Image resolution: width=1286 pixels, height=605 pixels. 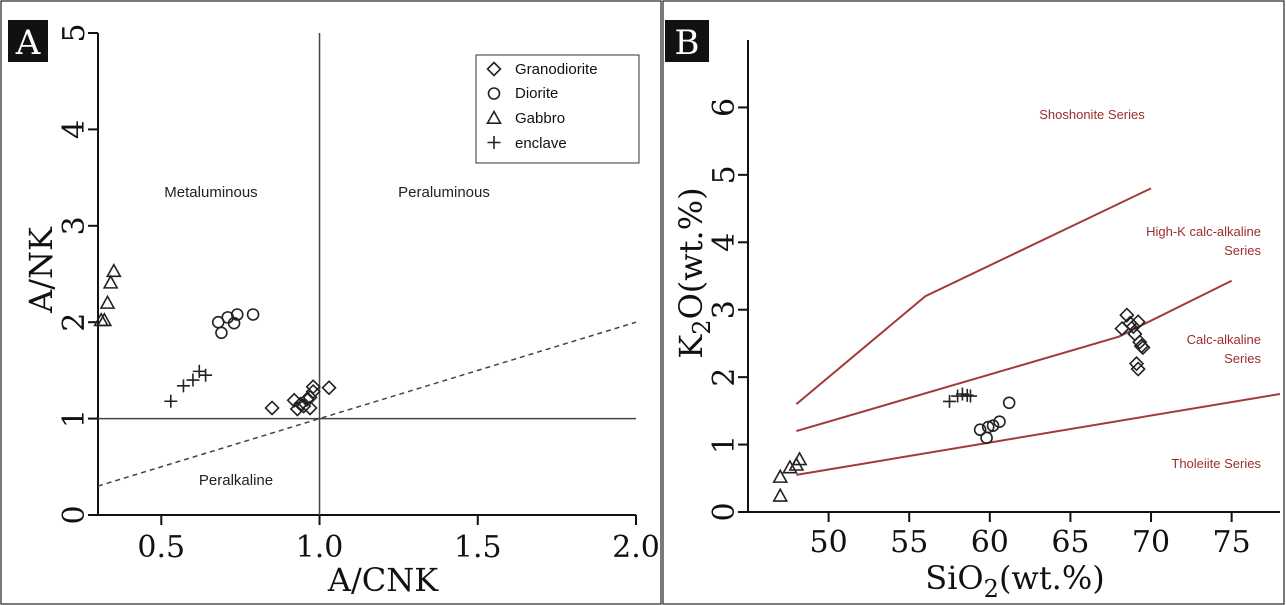 What do you see at coordinates (556, 69) in the screenshot?
I see `legend-label-granodiorite: Granodiorite` at bounding box center [556, 69].